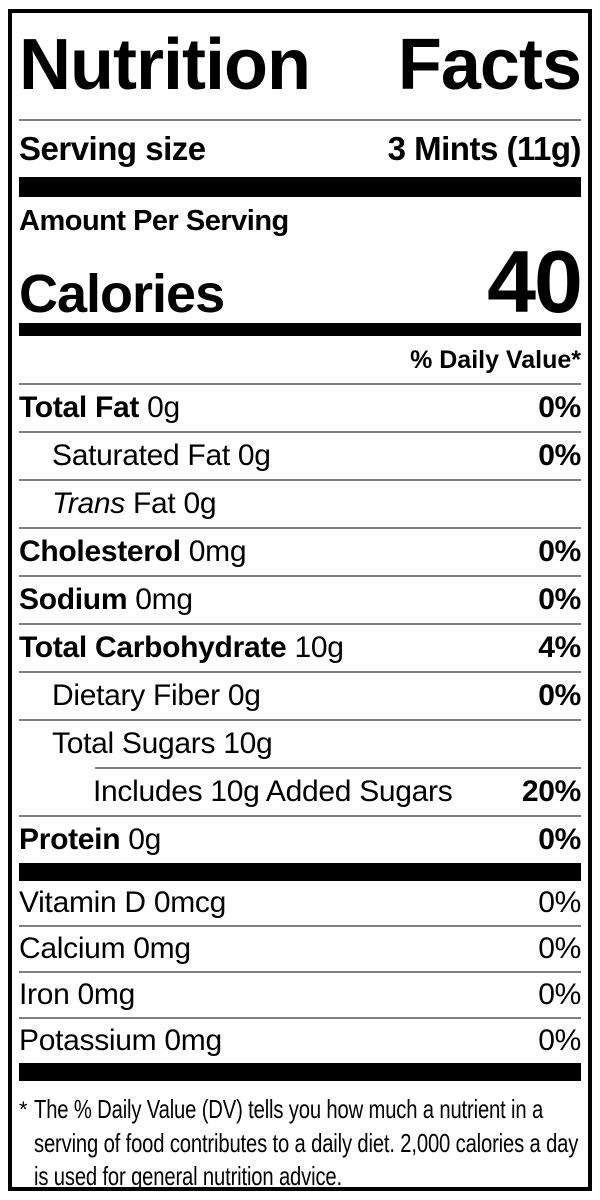 The height and width of the screenshot is (1200, 600). Describe the element at coordinates (300, 871) in the screenshot. I see `section-bar-vitamins-top` at that location.